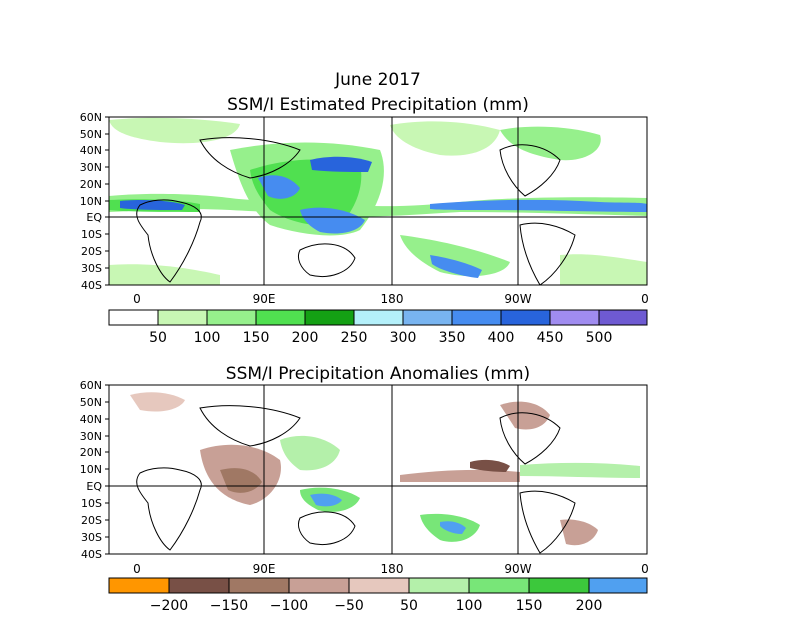 This screenshot has height=618, width=800. I want to click on colorbar-label: −150, so click(229, 606).